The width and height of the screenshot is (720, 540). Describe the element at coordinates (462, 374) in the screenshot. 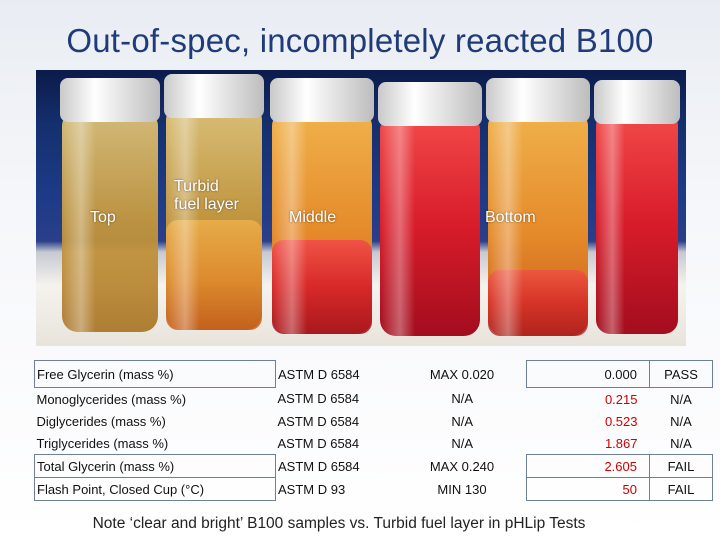

I see `spec-cell: MAX 0.020` at that location.